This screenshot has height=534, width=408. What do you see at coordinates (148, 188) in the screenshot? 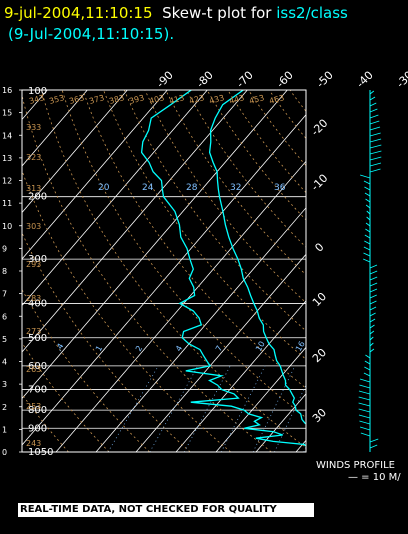
I see `mixing-ratio-label: 24` at bounding box center [148, 188].